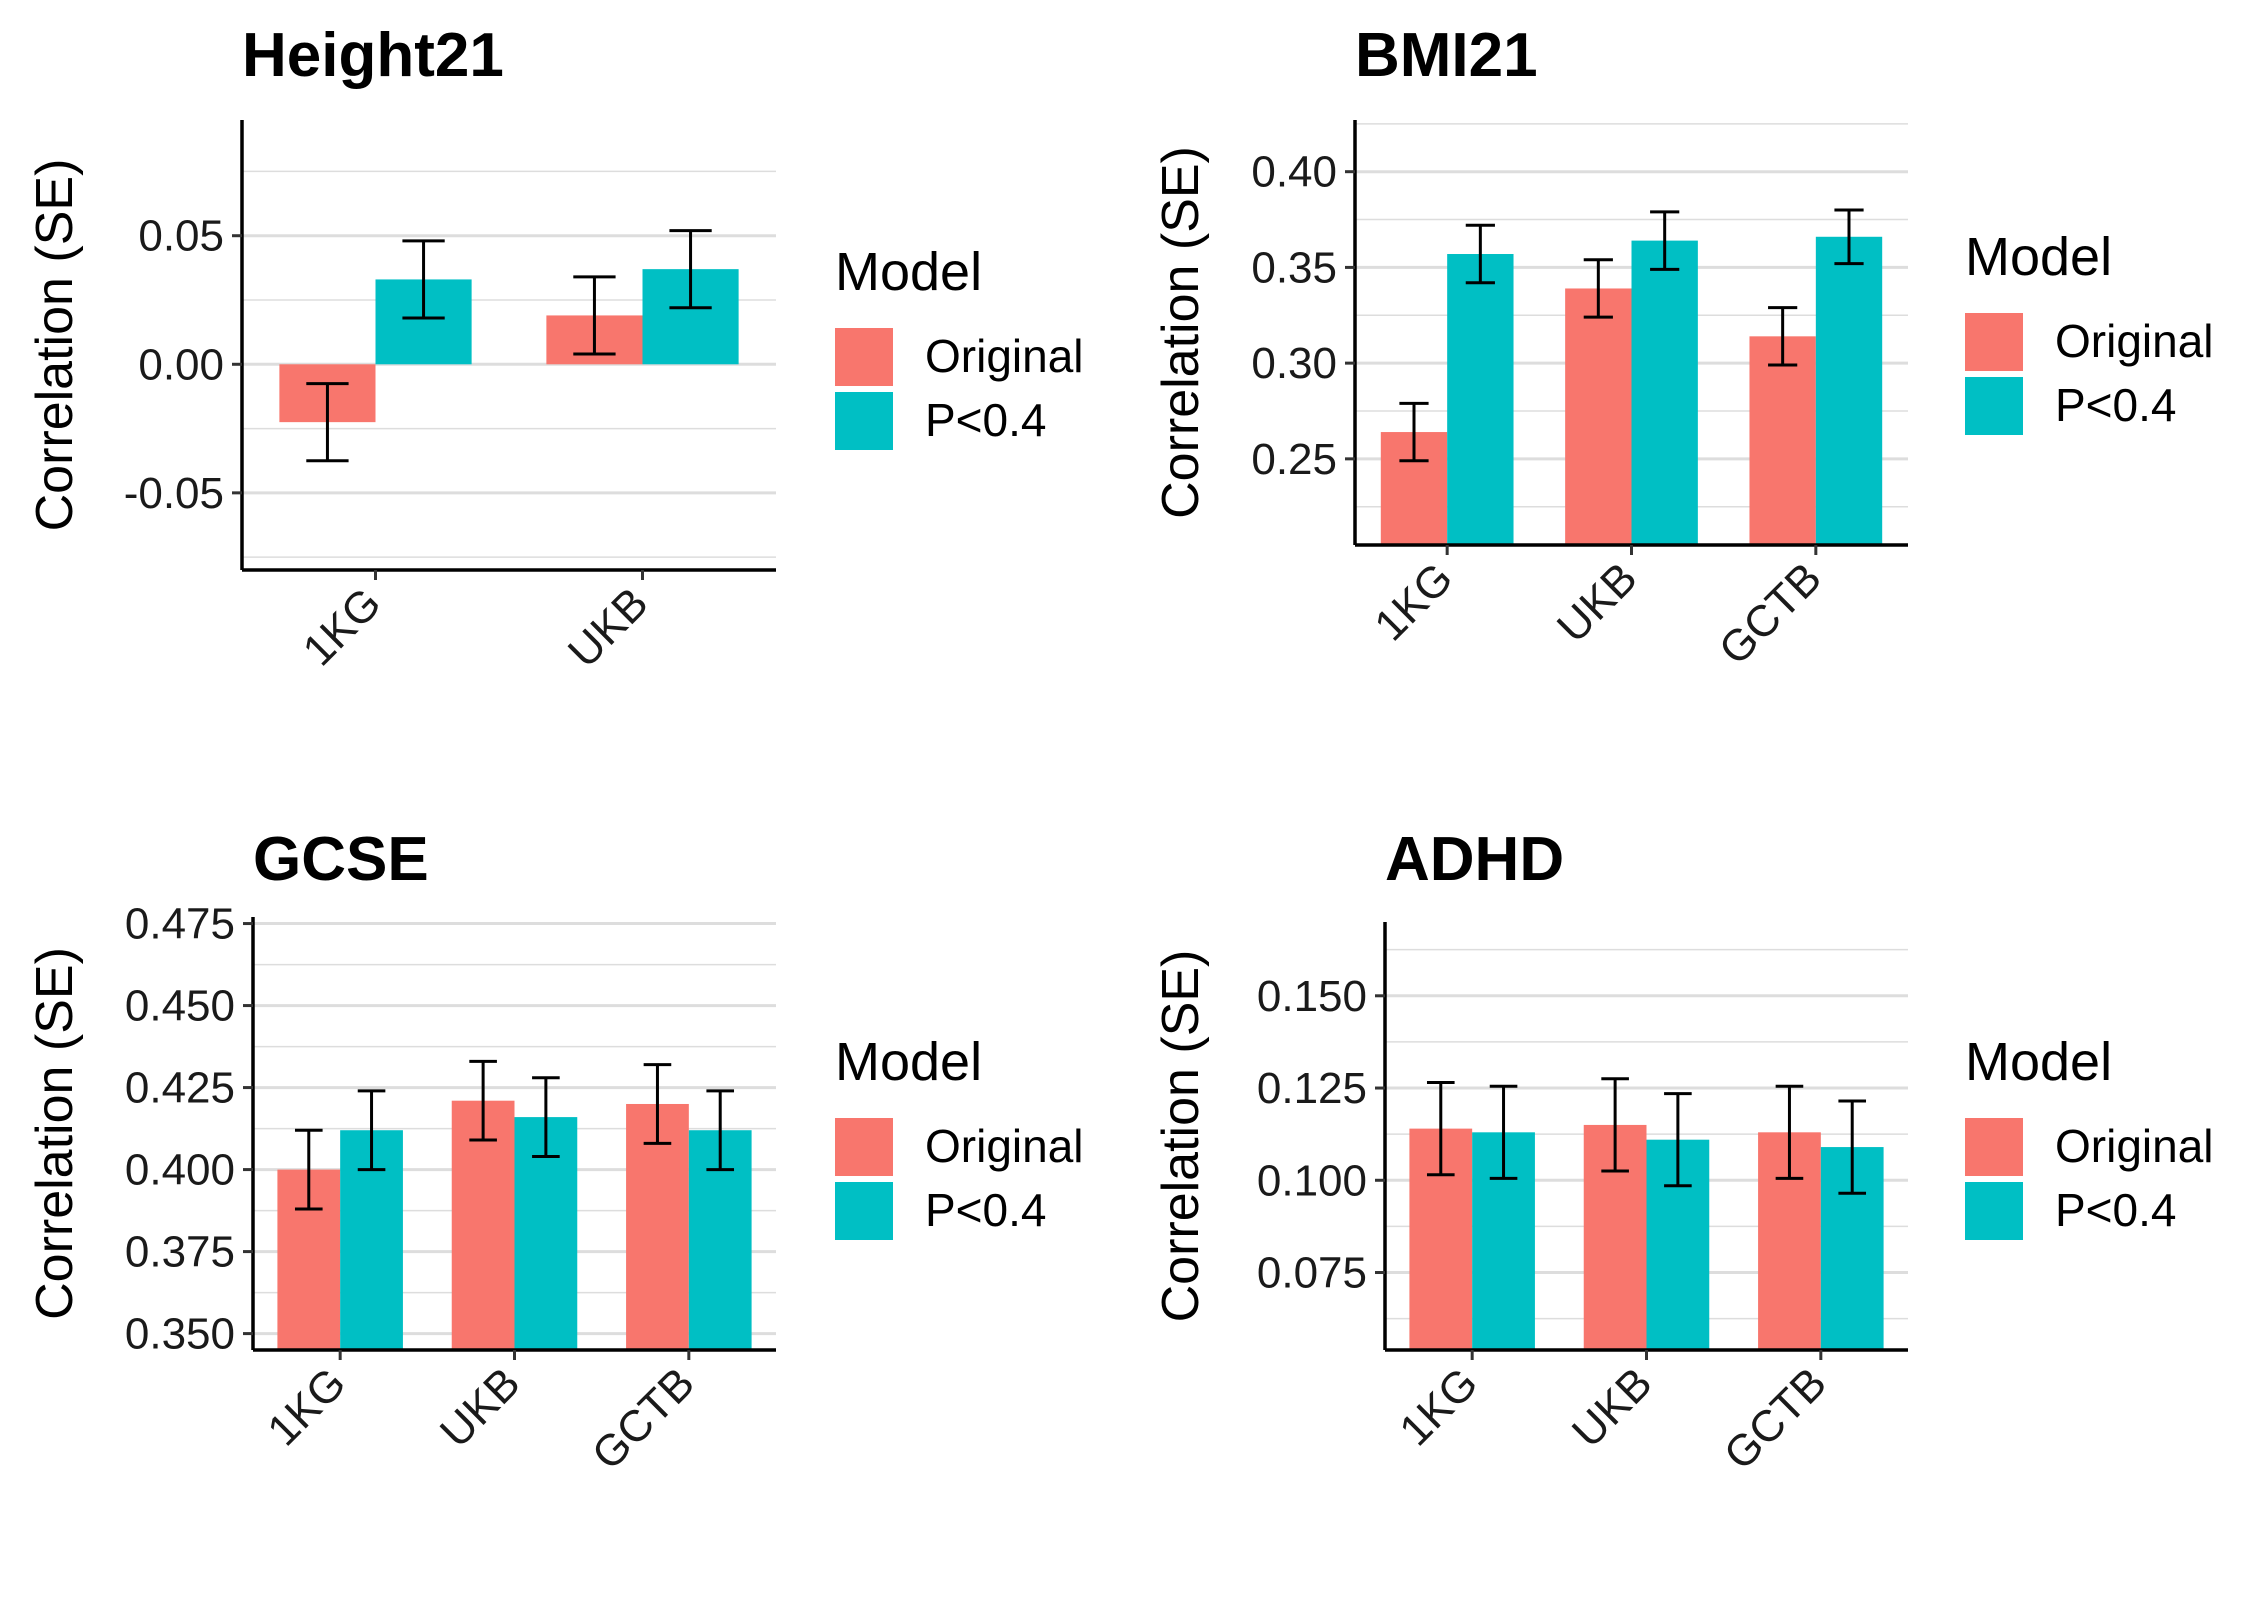 Image resolution: width=2250 pixels, height=1600 pixels. I want to click on y-tick-label: 0.475, so click(180, 924).